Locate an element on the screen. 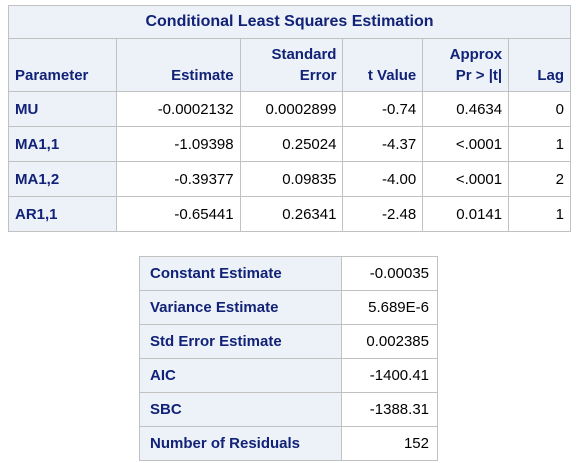 This screenshot has height=463, width=579. cell-estimate: -0.65441 is located at coordinates (178, 214).